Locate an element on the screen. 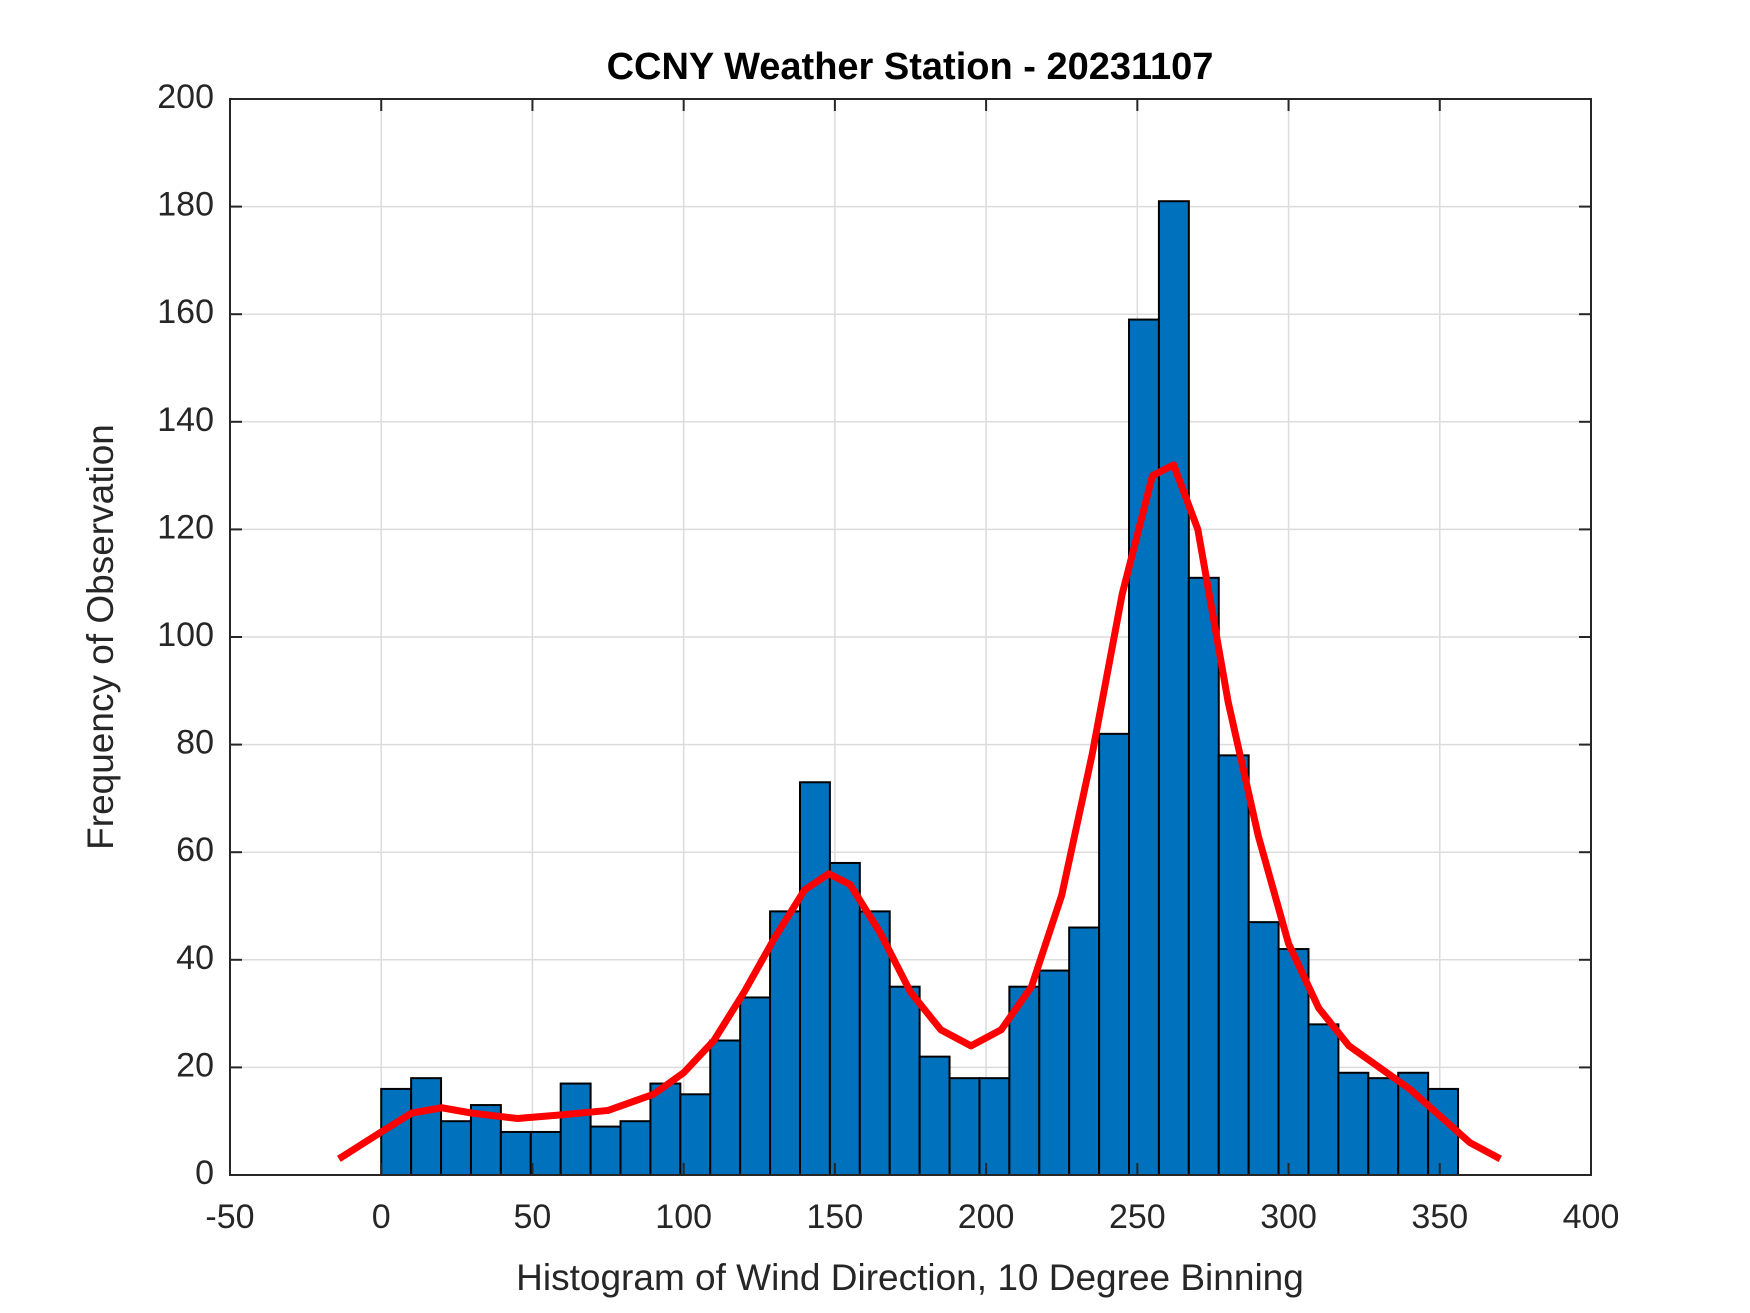  y-tick-label: 160 is located at coordinates (185, 312).